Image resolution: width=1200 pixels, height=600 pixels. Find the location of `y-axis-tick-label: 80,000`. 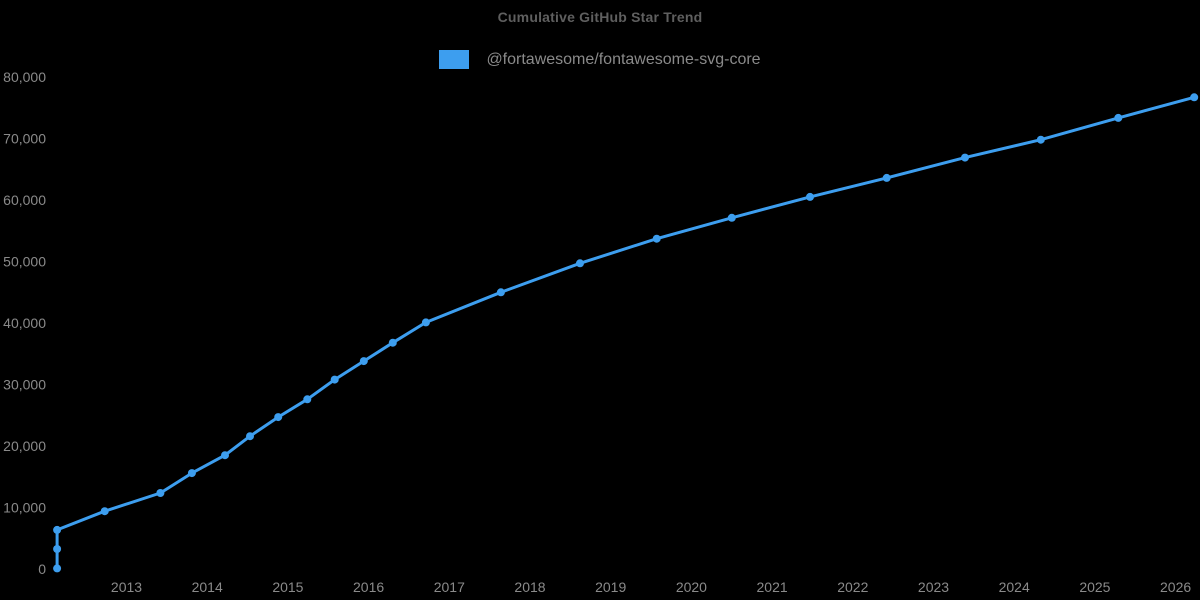

y-axis-tick-label: 80,000 is located at coordinates (24, 77).